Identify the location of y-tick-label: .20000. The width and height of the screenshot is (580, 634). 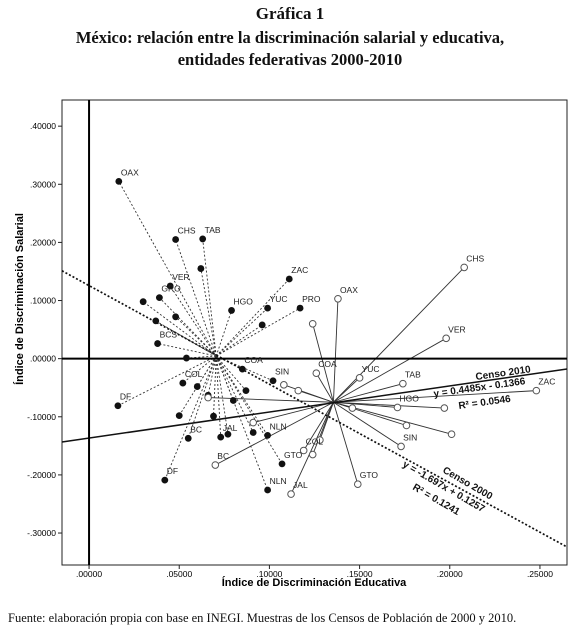
(43, 242).